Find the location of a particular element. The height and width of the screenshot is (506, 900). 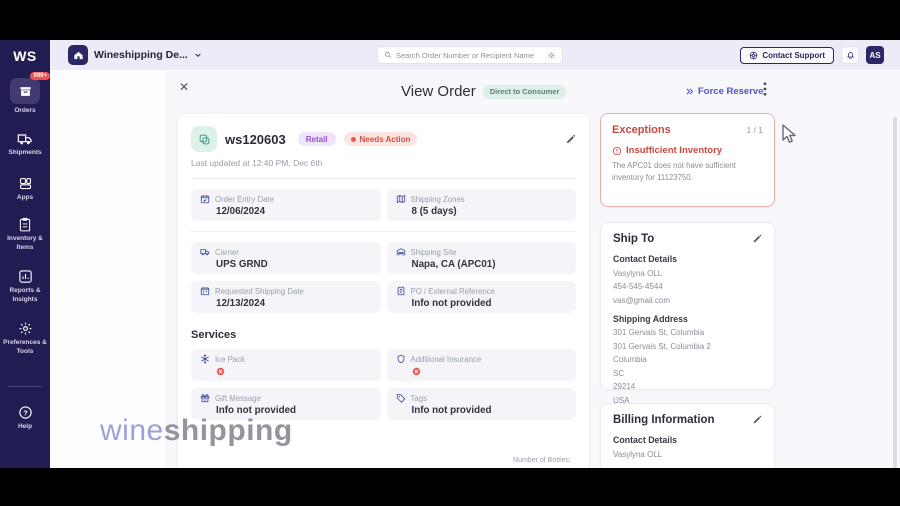

chart-icon is located at coordinates (25, 276).